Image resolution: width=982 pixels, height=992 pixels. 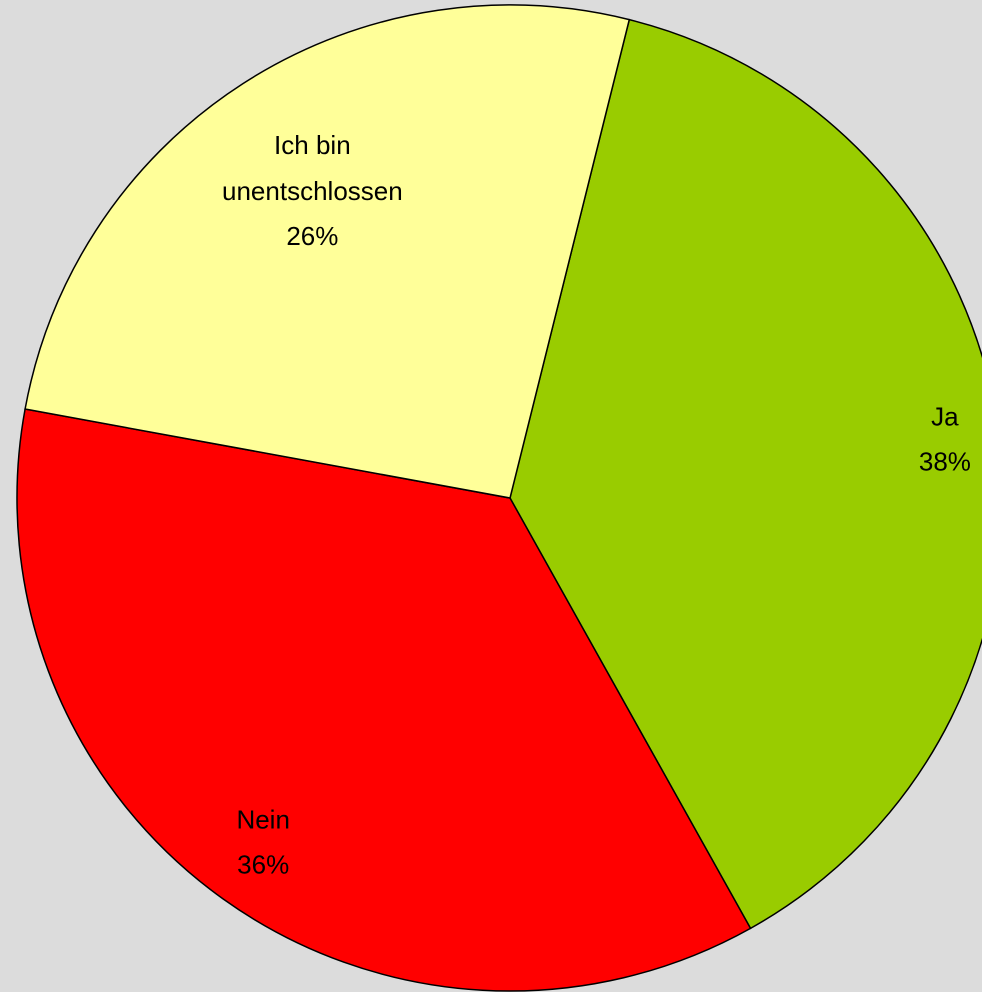 I want to click on slice-label: Ich bin unentschlossen 26%, so click(x=312, y=191).